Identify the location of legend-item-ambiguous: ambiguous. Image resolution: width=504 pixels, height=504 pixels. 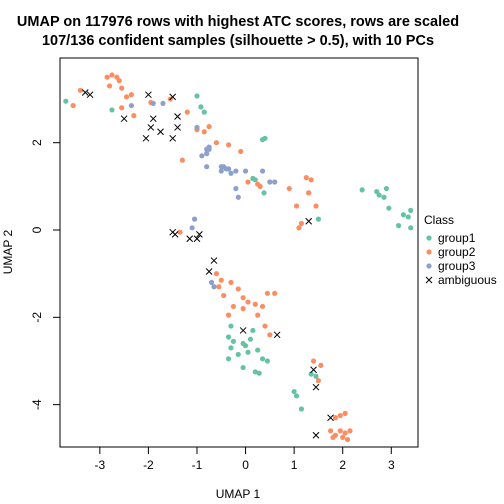
(461, 280).